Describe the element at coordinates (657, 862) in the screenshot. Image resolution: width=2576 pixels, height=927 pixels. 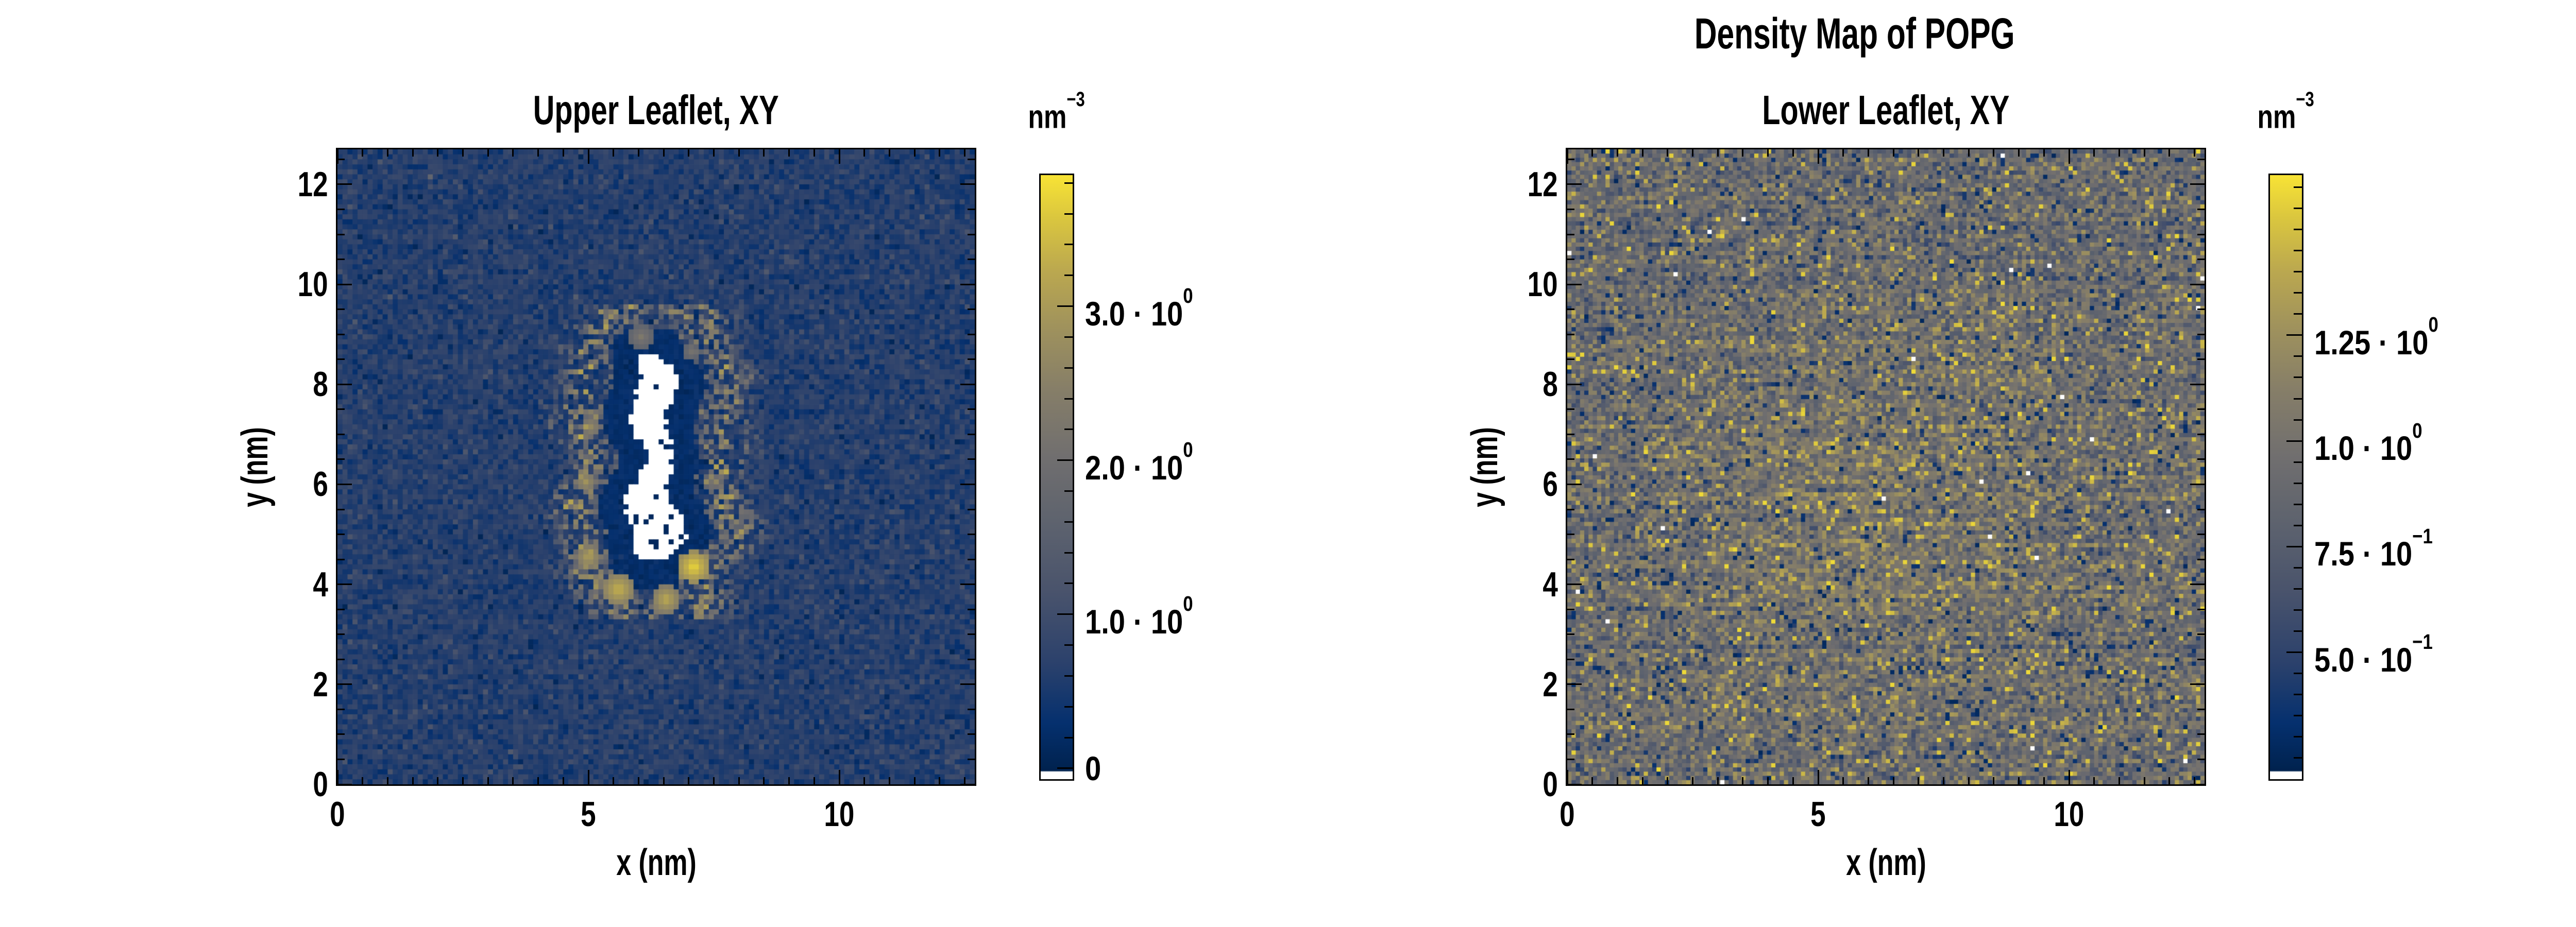
I see `upper-leaflet-xaxis-label: x (nm)` at that location.